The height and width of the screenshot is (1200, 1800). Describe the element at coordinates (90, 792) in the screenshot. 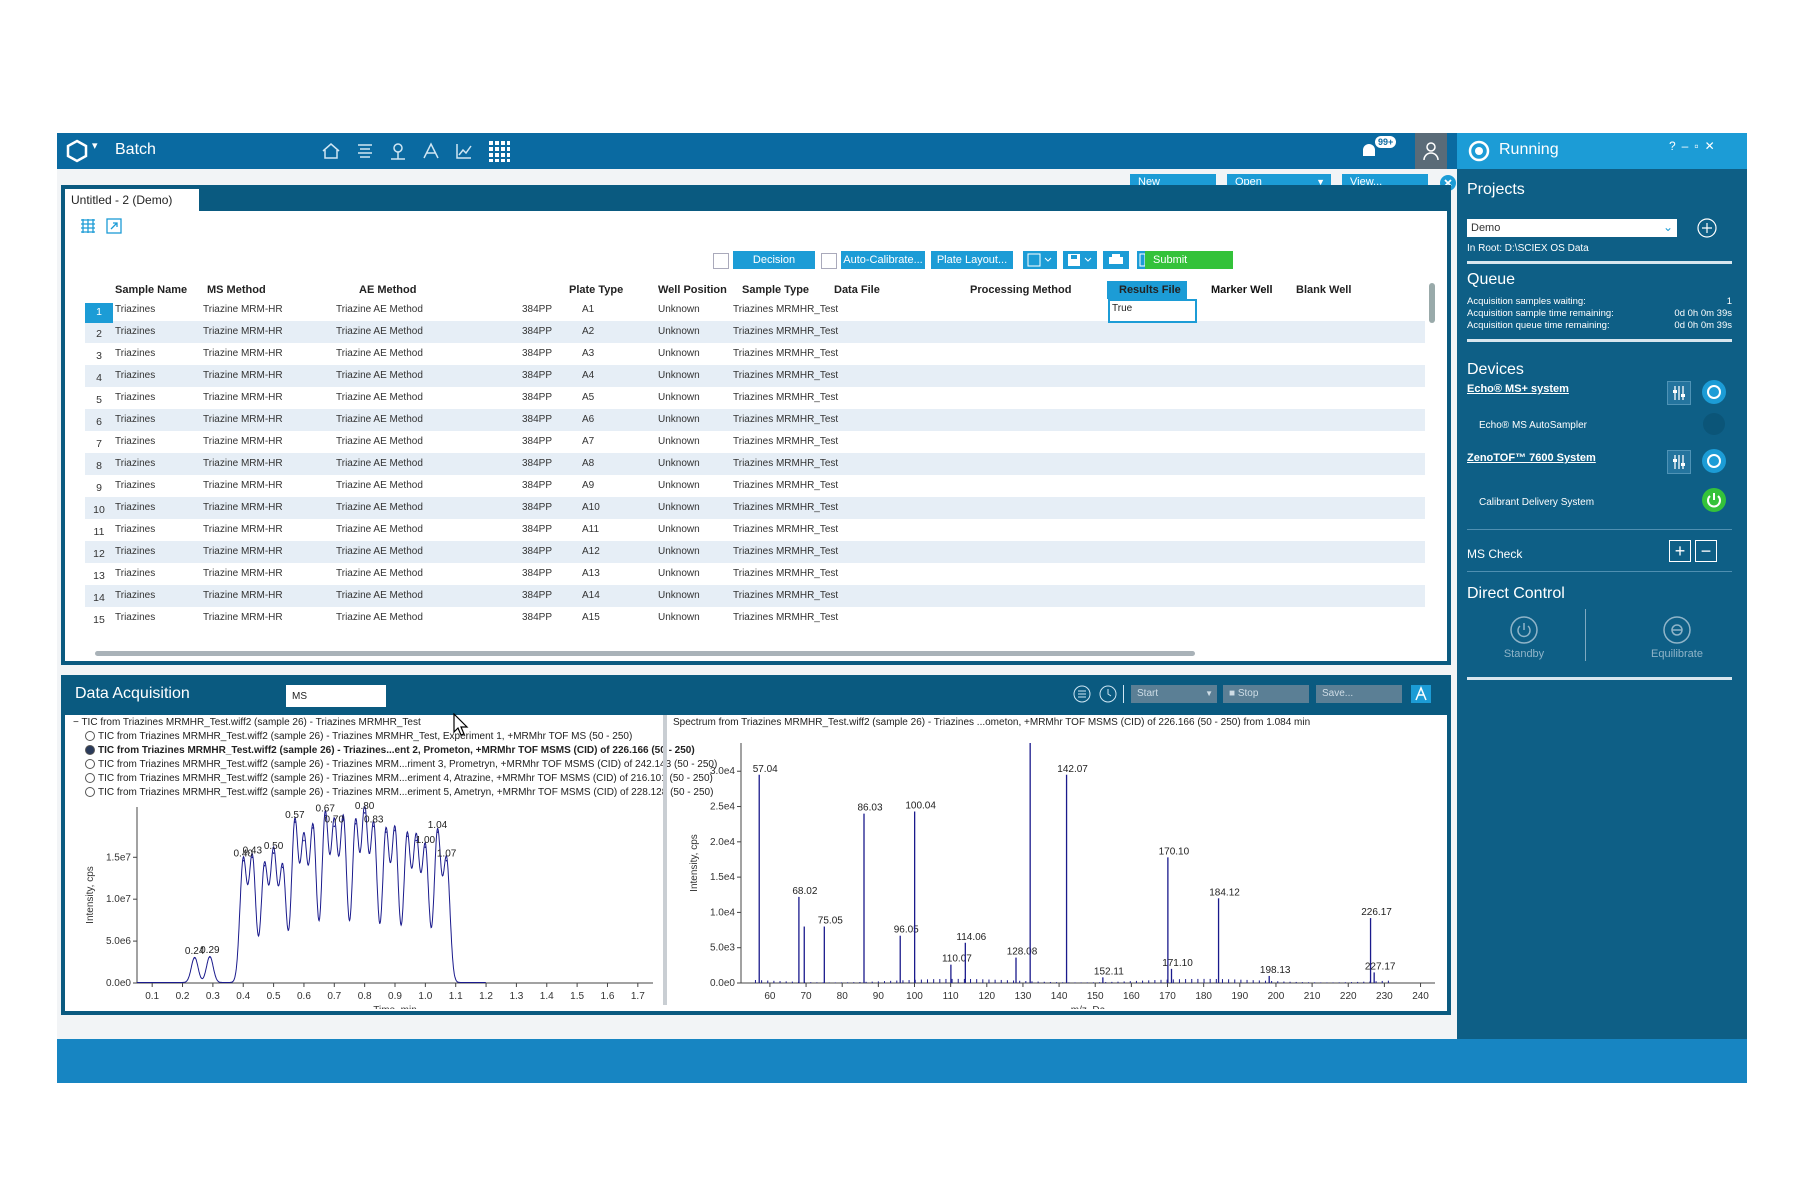

I see `radio-icon` at that location.